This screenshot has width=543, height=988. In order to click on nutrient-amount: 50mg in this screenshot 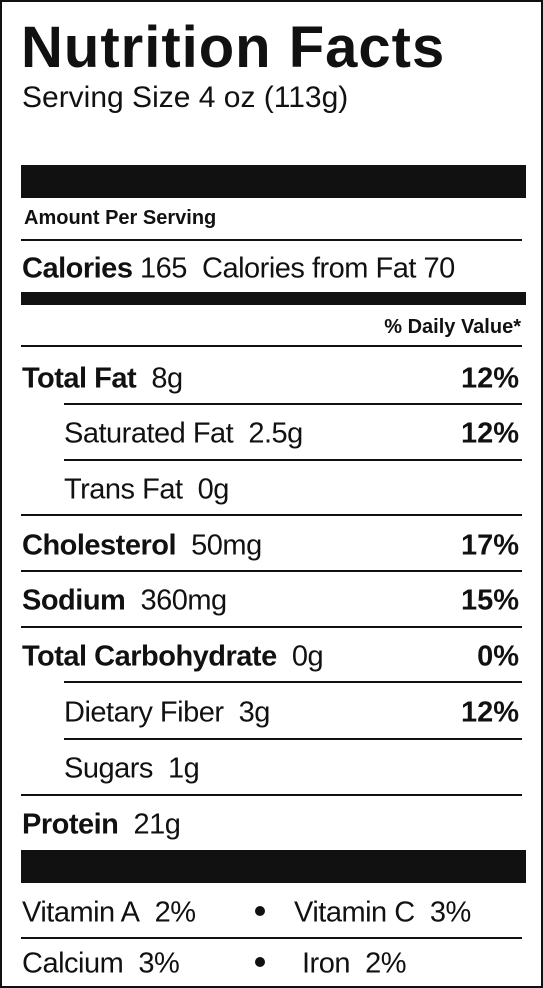, I will do `click(226, 545)`.